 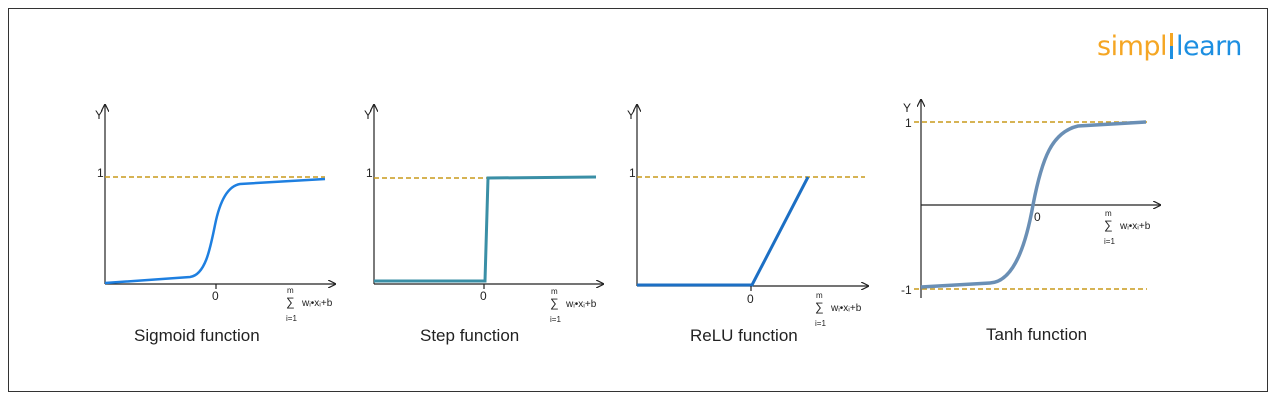 I want to click on relu-y-label: Y, so click(x=631, y=115).